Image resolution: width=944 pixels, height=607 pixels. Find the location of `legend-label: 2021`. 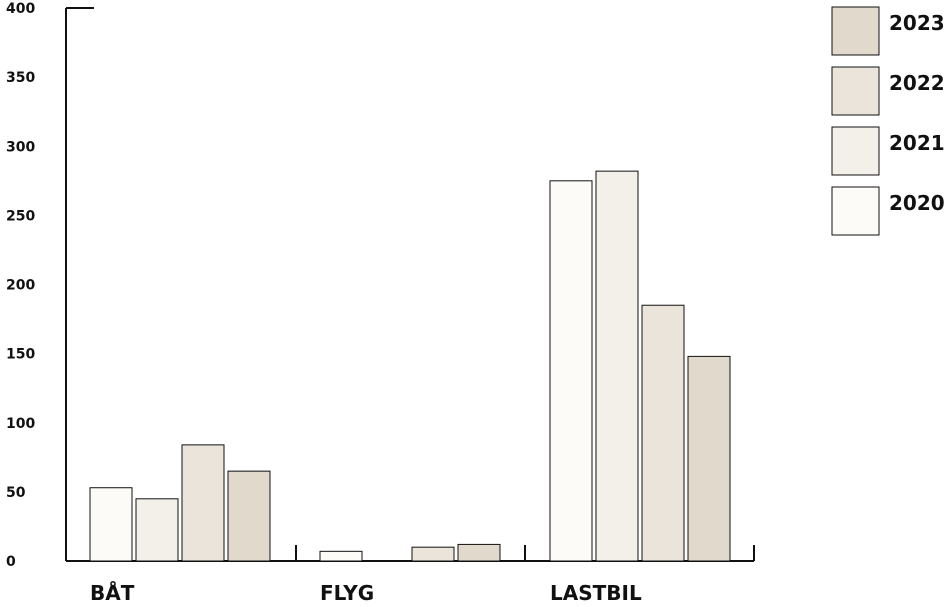

legend-label: 2021 is located at coordinates (916, 143).